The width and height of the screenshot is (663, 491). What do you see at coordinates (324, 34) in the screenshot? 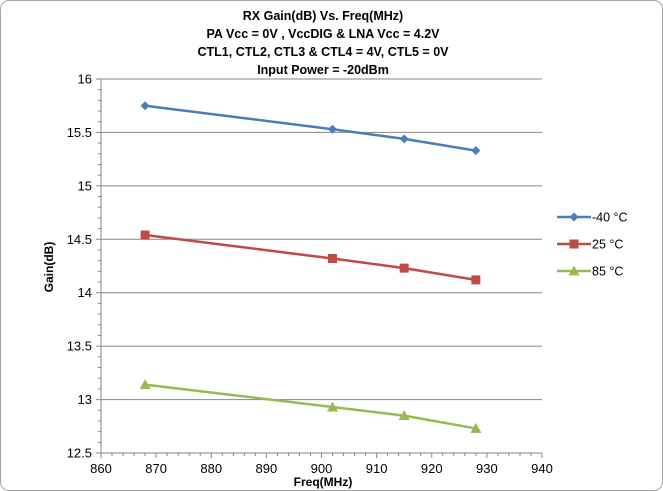
I see `chart-title-line-2: PA Vcc = 0V , VccDIG & LNA Vcc = 4.2V` at bounding box center [324, 34].